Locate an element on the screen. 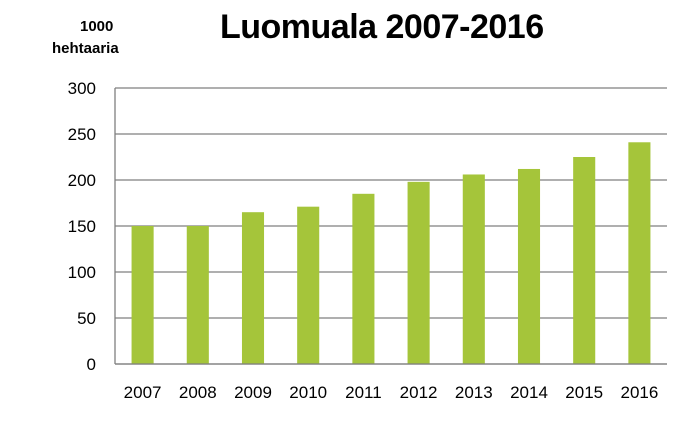  y-tick-label: 50 is located at coordinates (86, 318).